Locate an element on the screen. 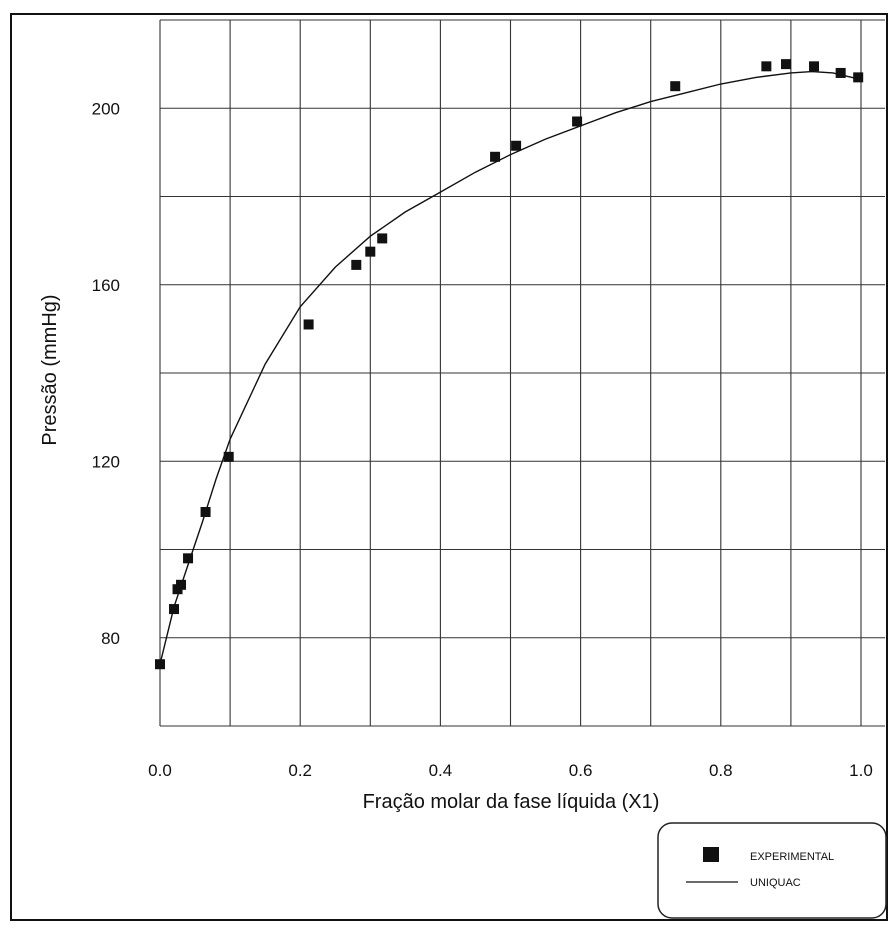  legend-label-uniquac: UNIQUAC is located at coordinates (775, 883).